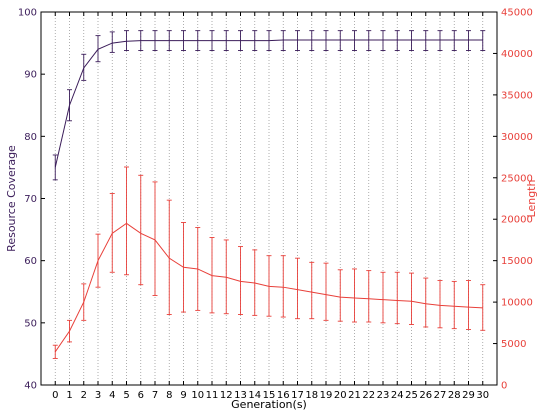 Image resolution: width=540 pixels, height=415 pixels. Describe the element at coordinates (169, 395) in the screenshot. I see `x-tick-label-8: 8` at that location.